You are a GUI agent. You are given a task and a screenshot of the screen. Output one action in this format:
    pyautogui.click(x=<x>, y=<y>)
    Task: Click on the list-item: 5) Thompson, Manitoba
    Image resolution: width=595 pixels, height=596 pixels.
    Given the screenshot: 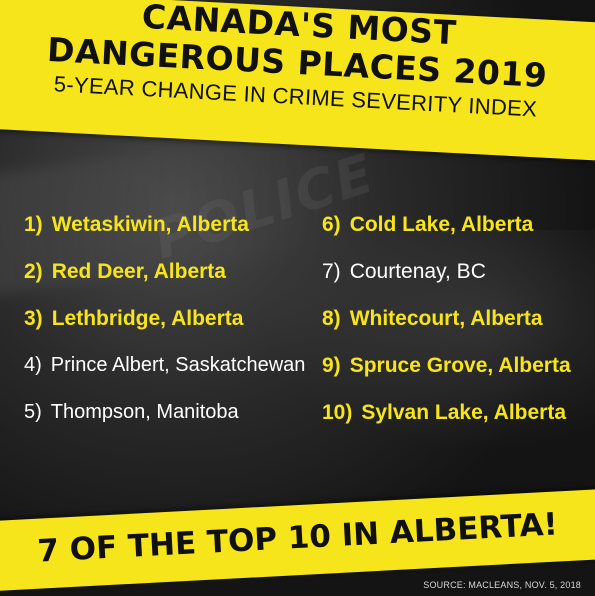 What is the action you would take?
    pyautogui.click(x=164, y=412)
    